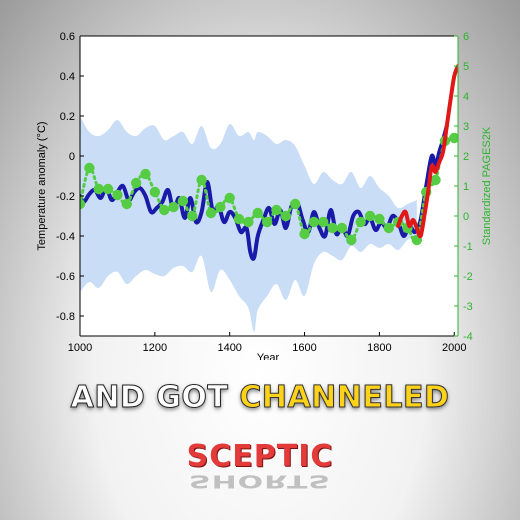 This screenshot has height=520, width=520. Describe the element at coordinates (468, 337) in the screenshot. I see `y-right-tick-label: -4` at that location.